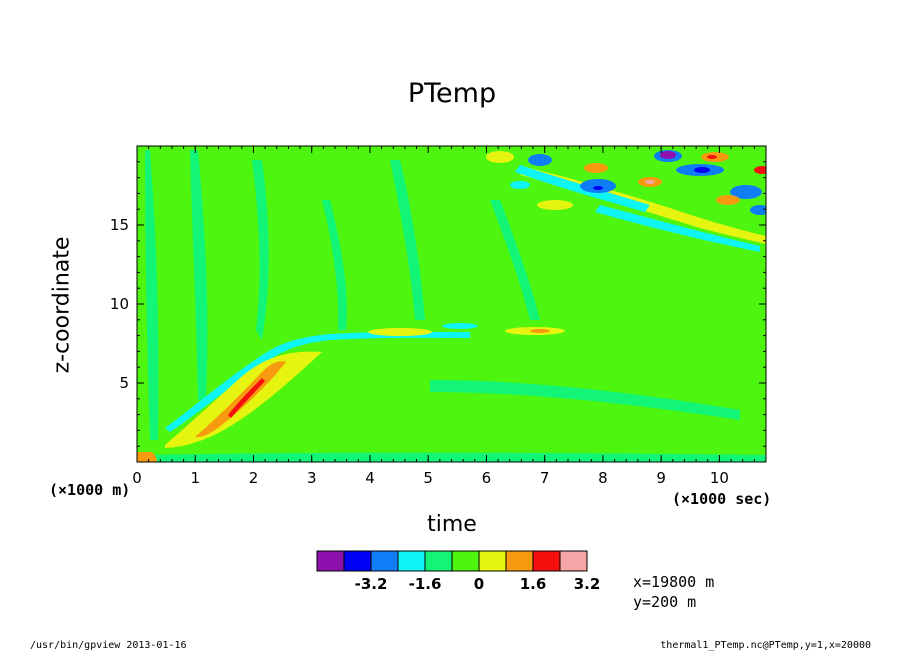 This screenshot has height=654, width=904. What do you see at coordinates (650, 182) in the screenshot?
I see `wave-patch-pink` at bounding box center [650, 182].